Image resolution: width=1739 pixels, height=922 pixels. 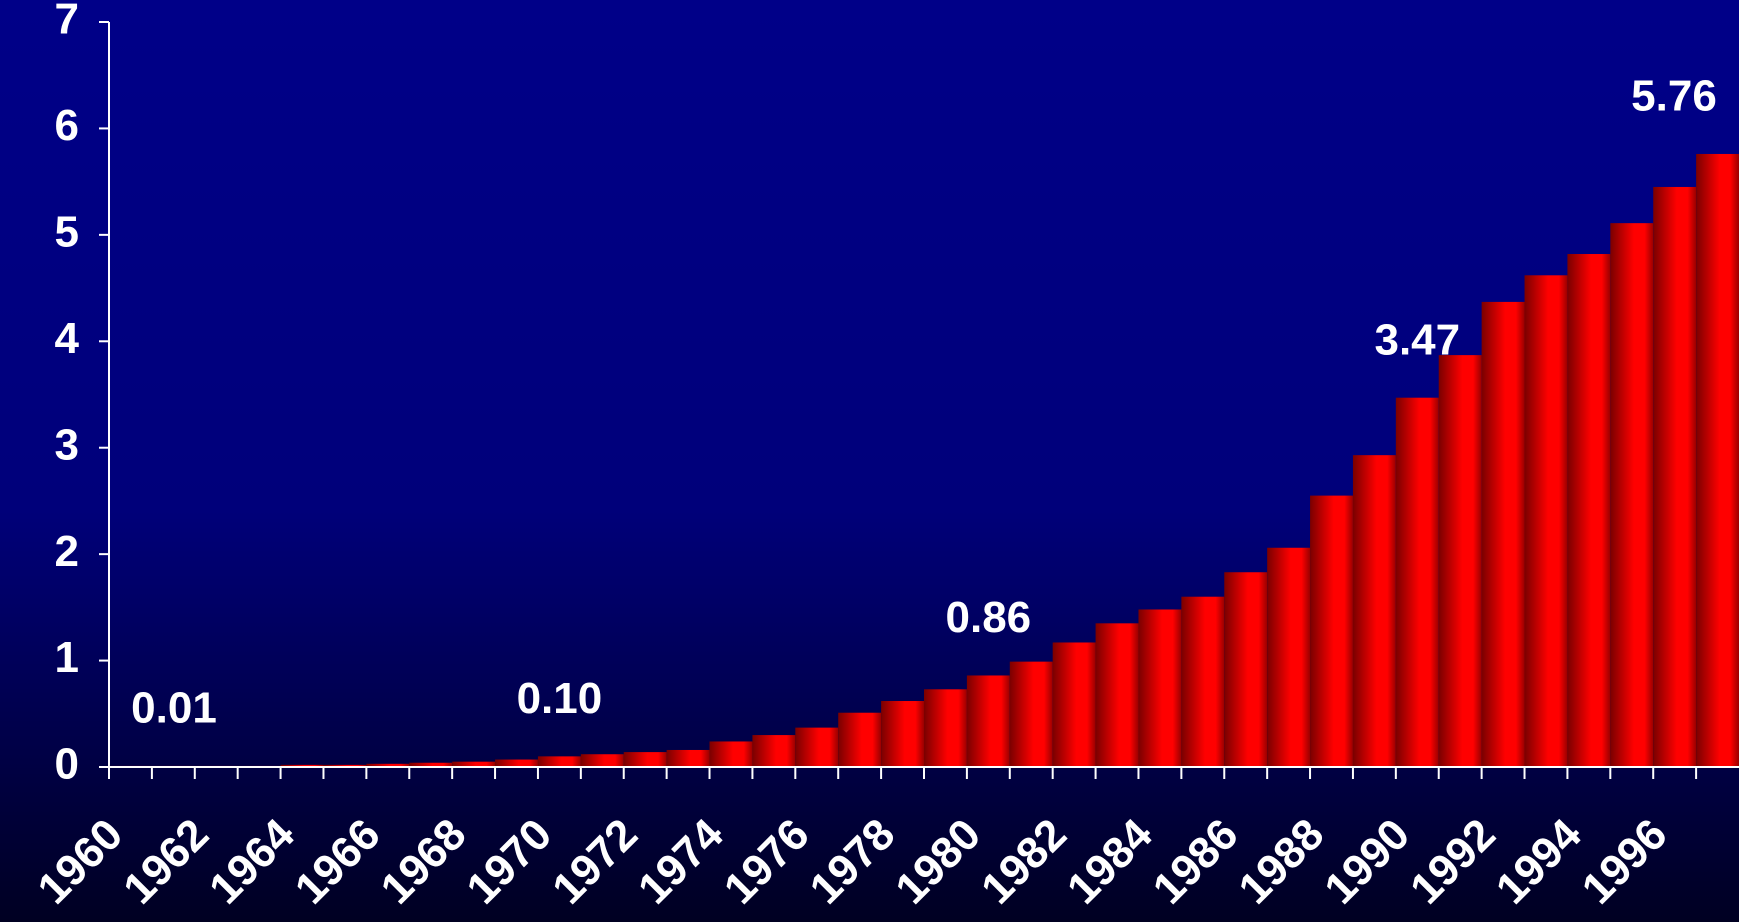 What do you see at coordinates (67, 657) in the screenshot?
I see `y-tick-label: 1` at bounding box center [67, 657].